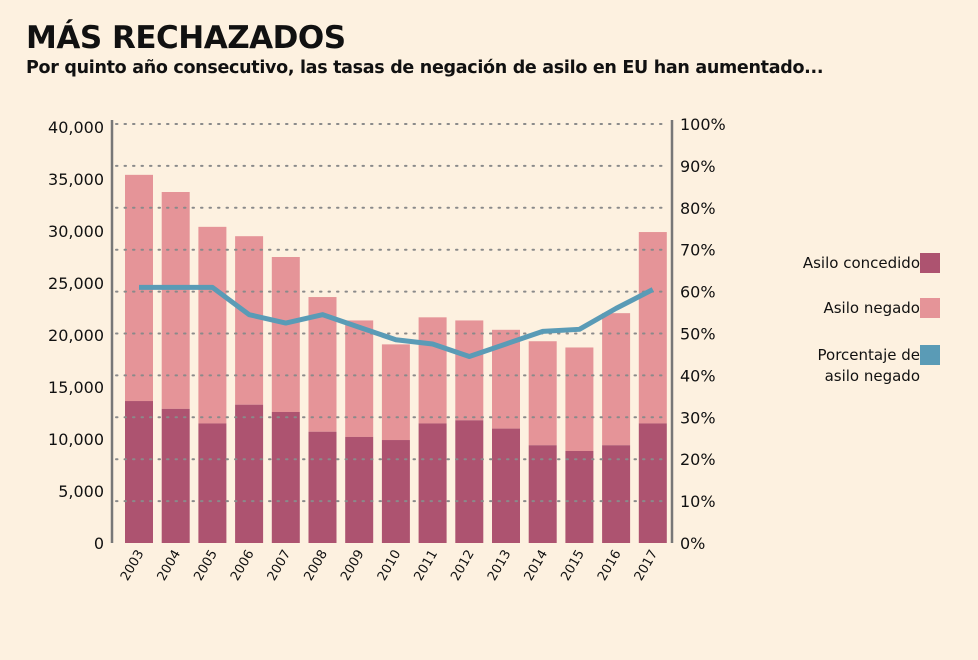 This screenshot has height=660, width=978. Describe the element at coordinates (76, 179) in the screenshot. I see `left-tick-label: 35,000` at that location.